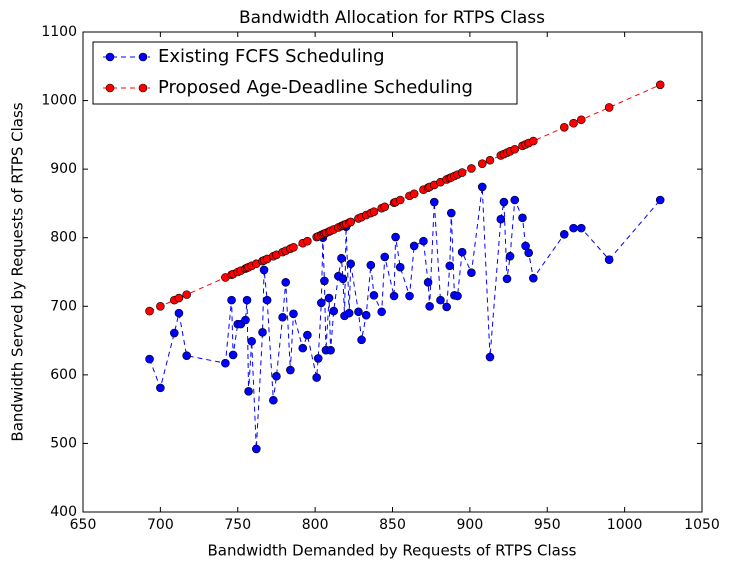 Image resolution: width=734 pixels, height=570 pixels. I want to click on x-tick-label: 800, so click(315, 525).